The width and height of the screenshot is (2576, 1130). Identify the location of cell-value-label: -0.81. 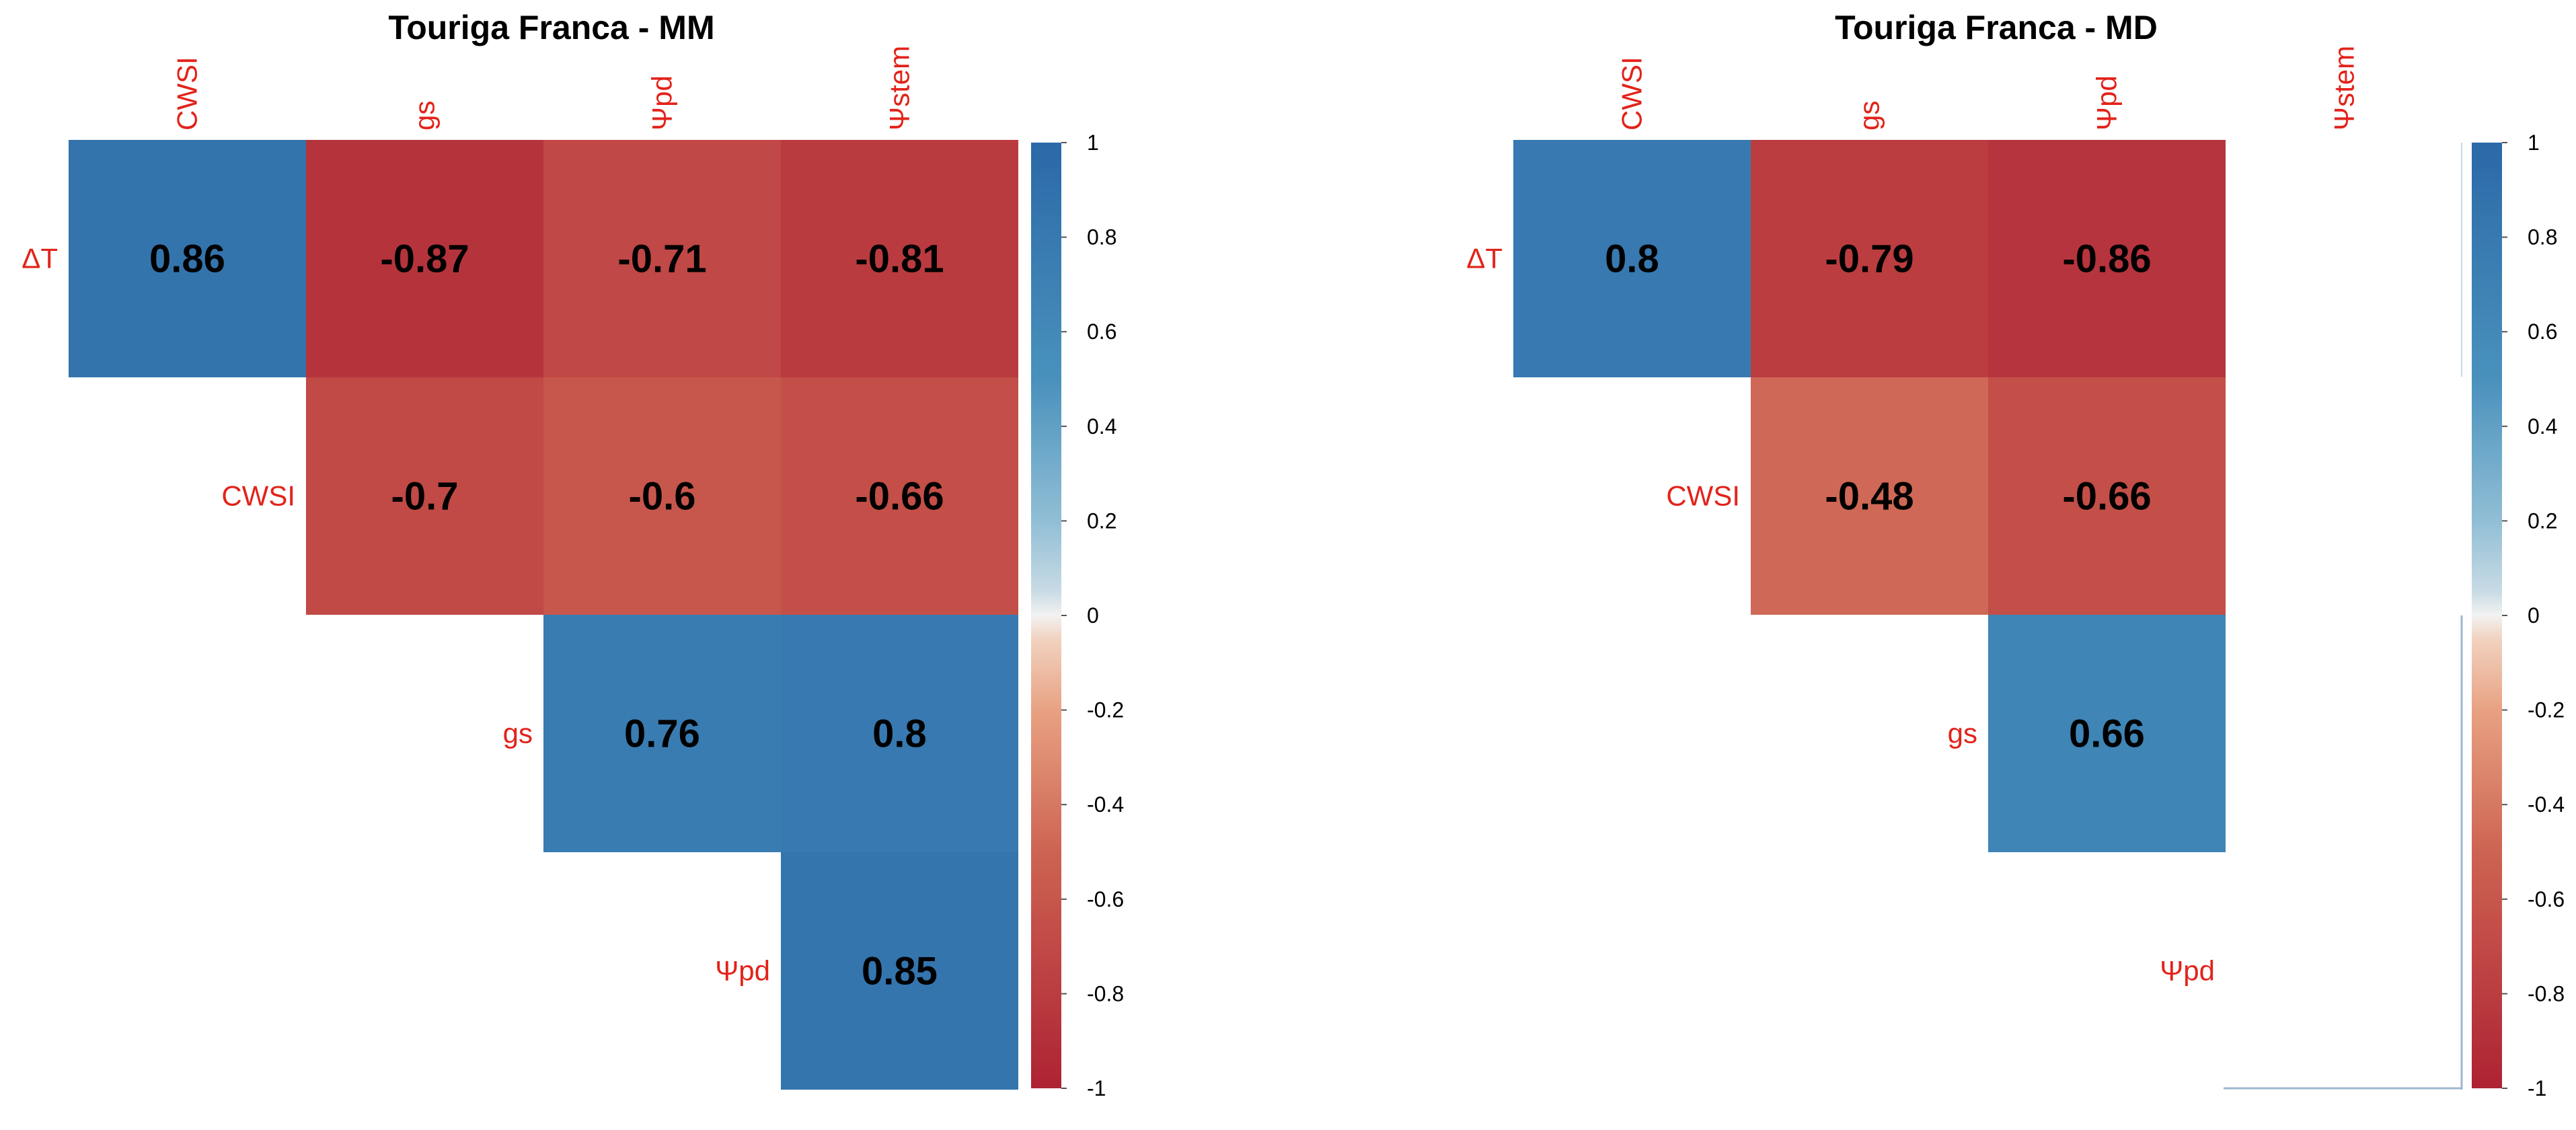
(899, 259).